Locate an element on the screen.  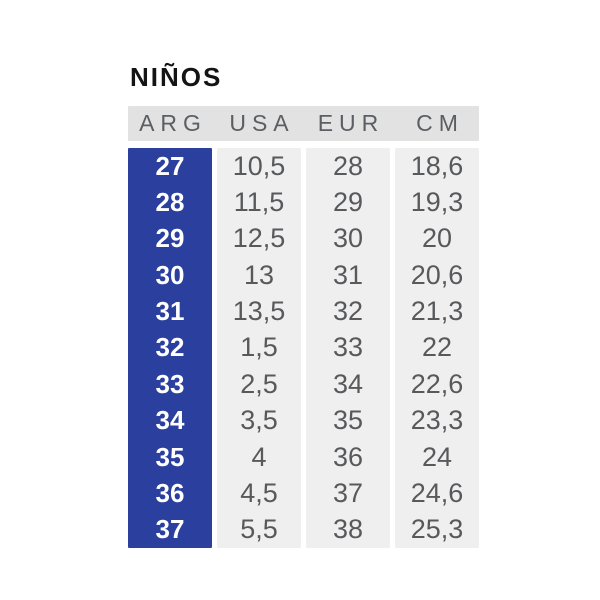
column-header-cm: CM is located at coordinates (440, 123).